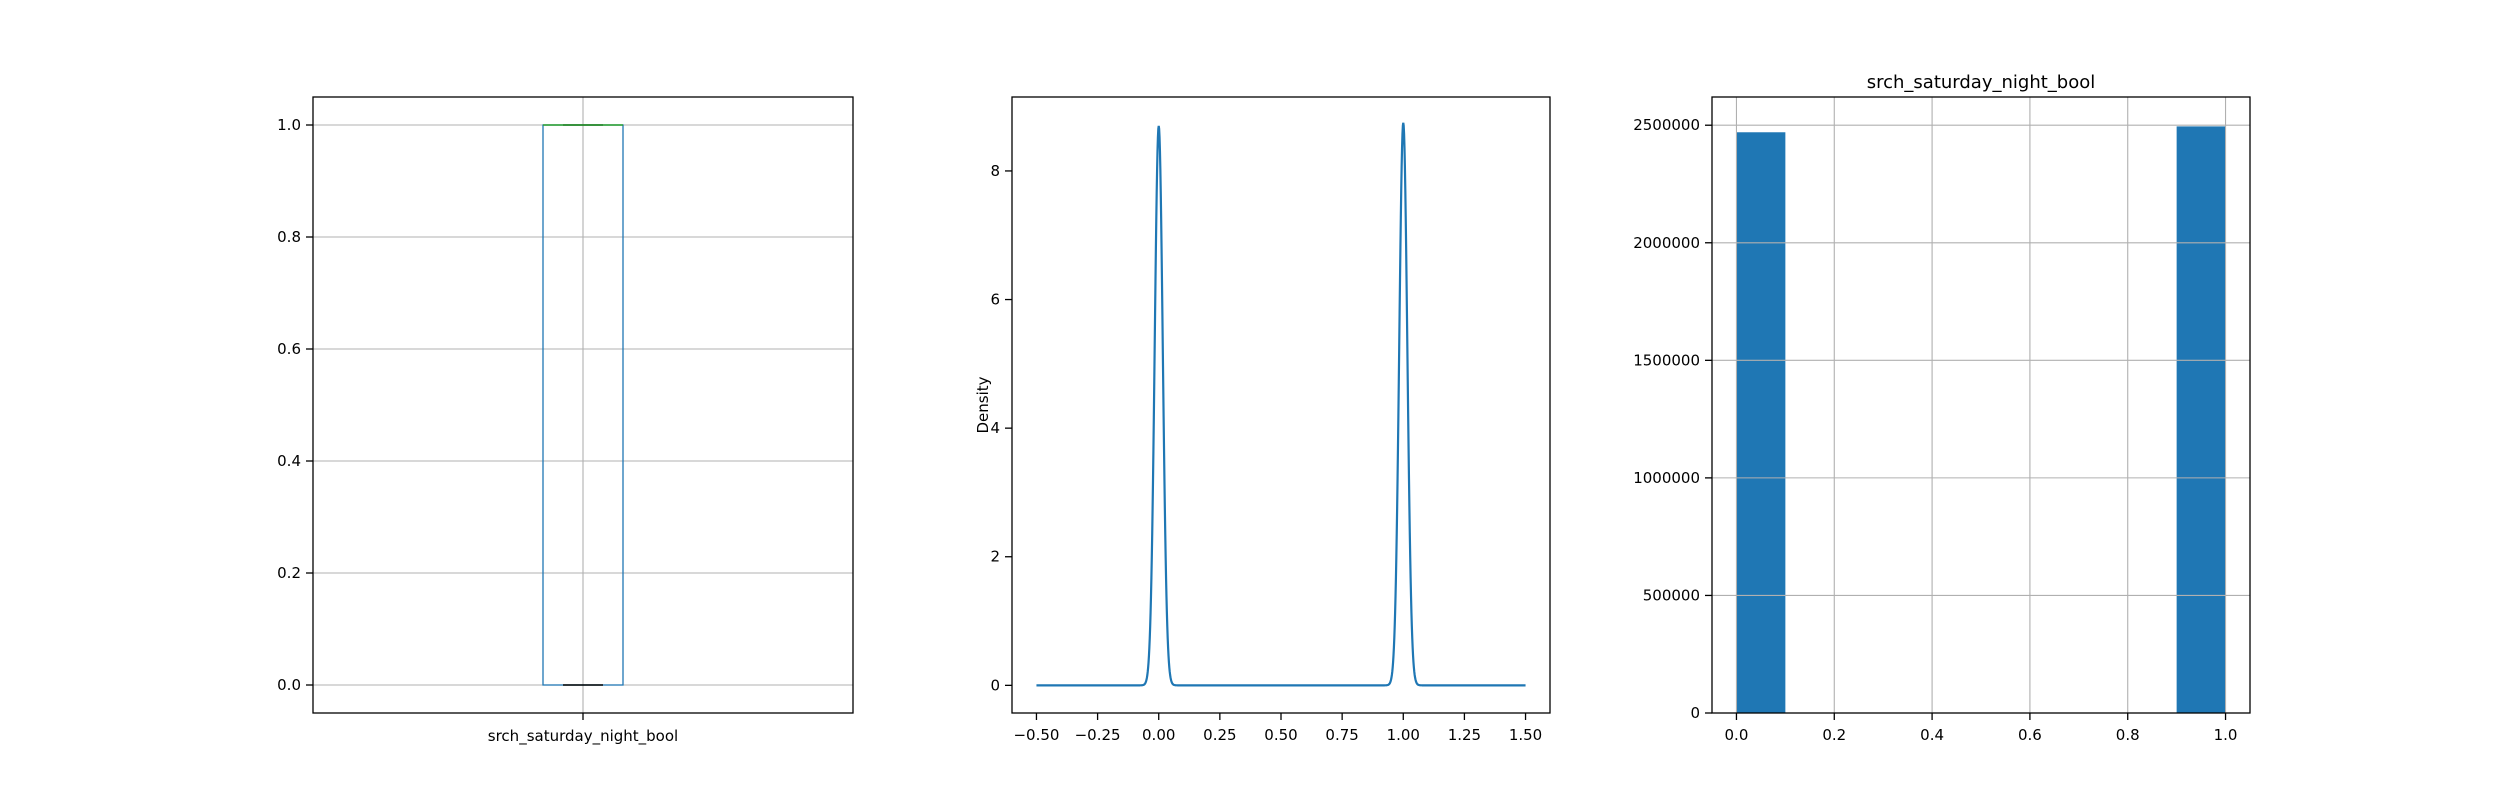 Image resolution: width=2500 pixels, height=800 pixels. Describe the element at coordinates (1932, 735) in the screenshot. I see `histogram-x-tick-label: 0.4` at that location.